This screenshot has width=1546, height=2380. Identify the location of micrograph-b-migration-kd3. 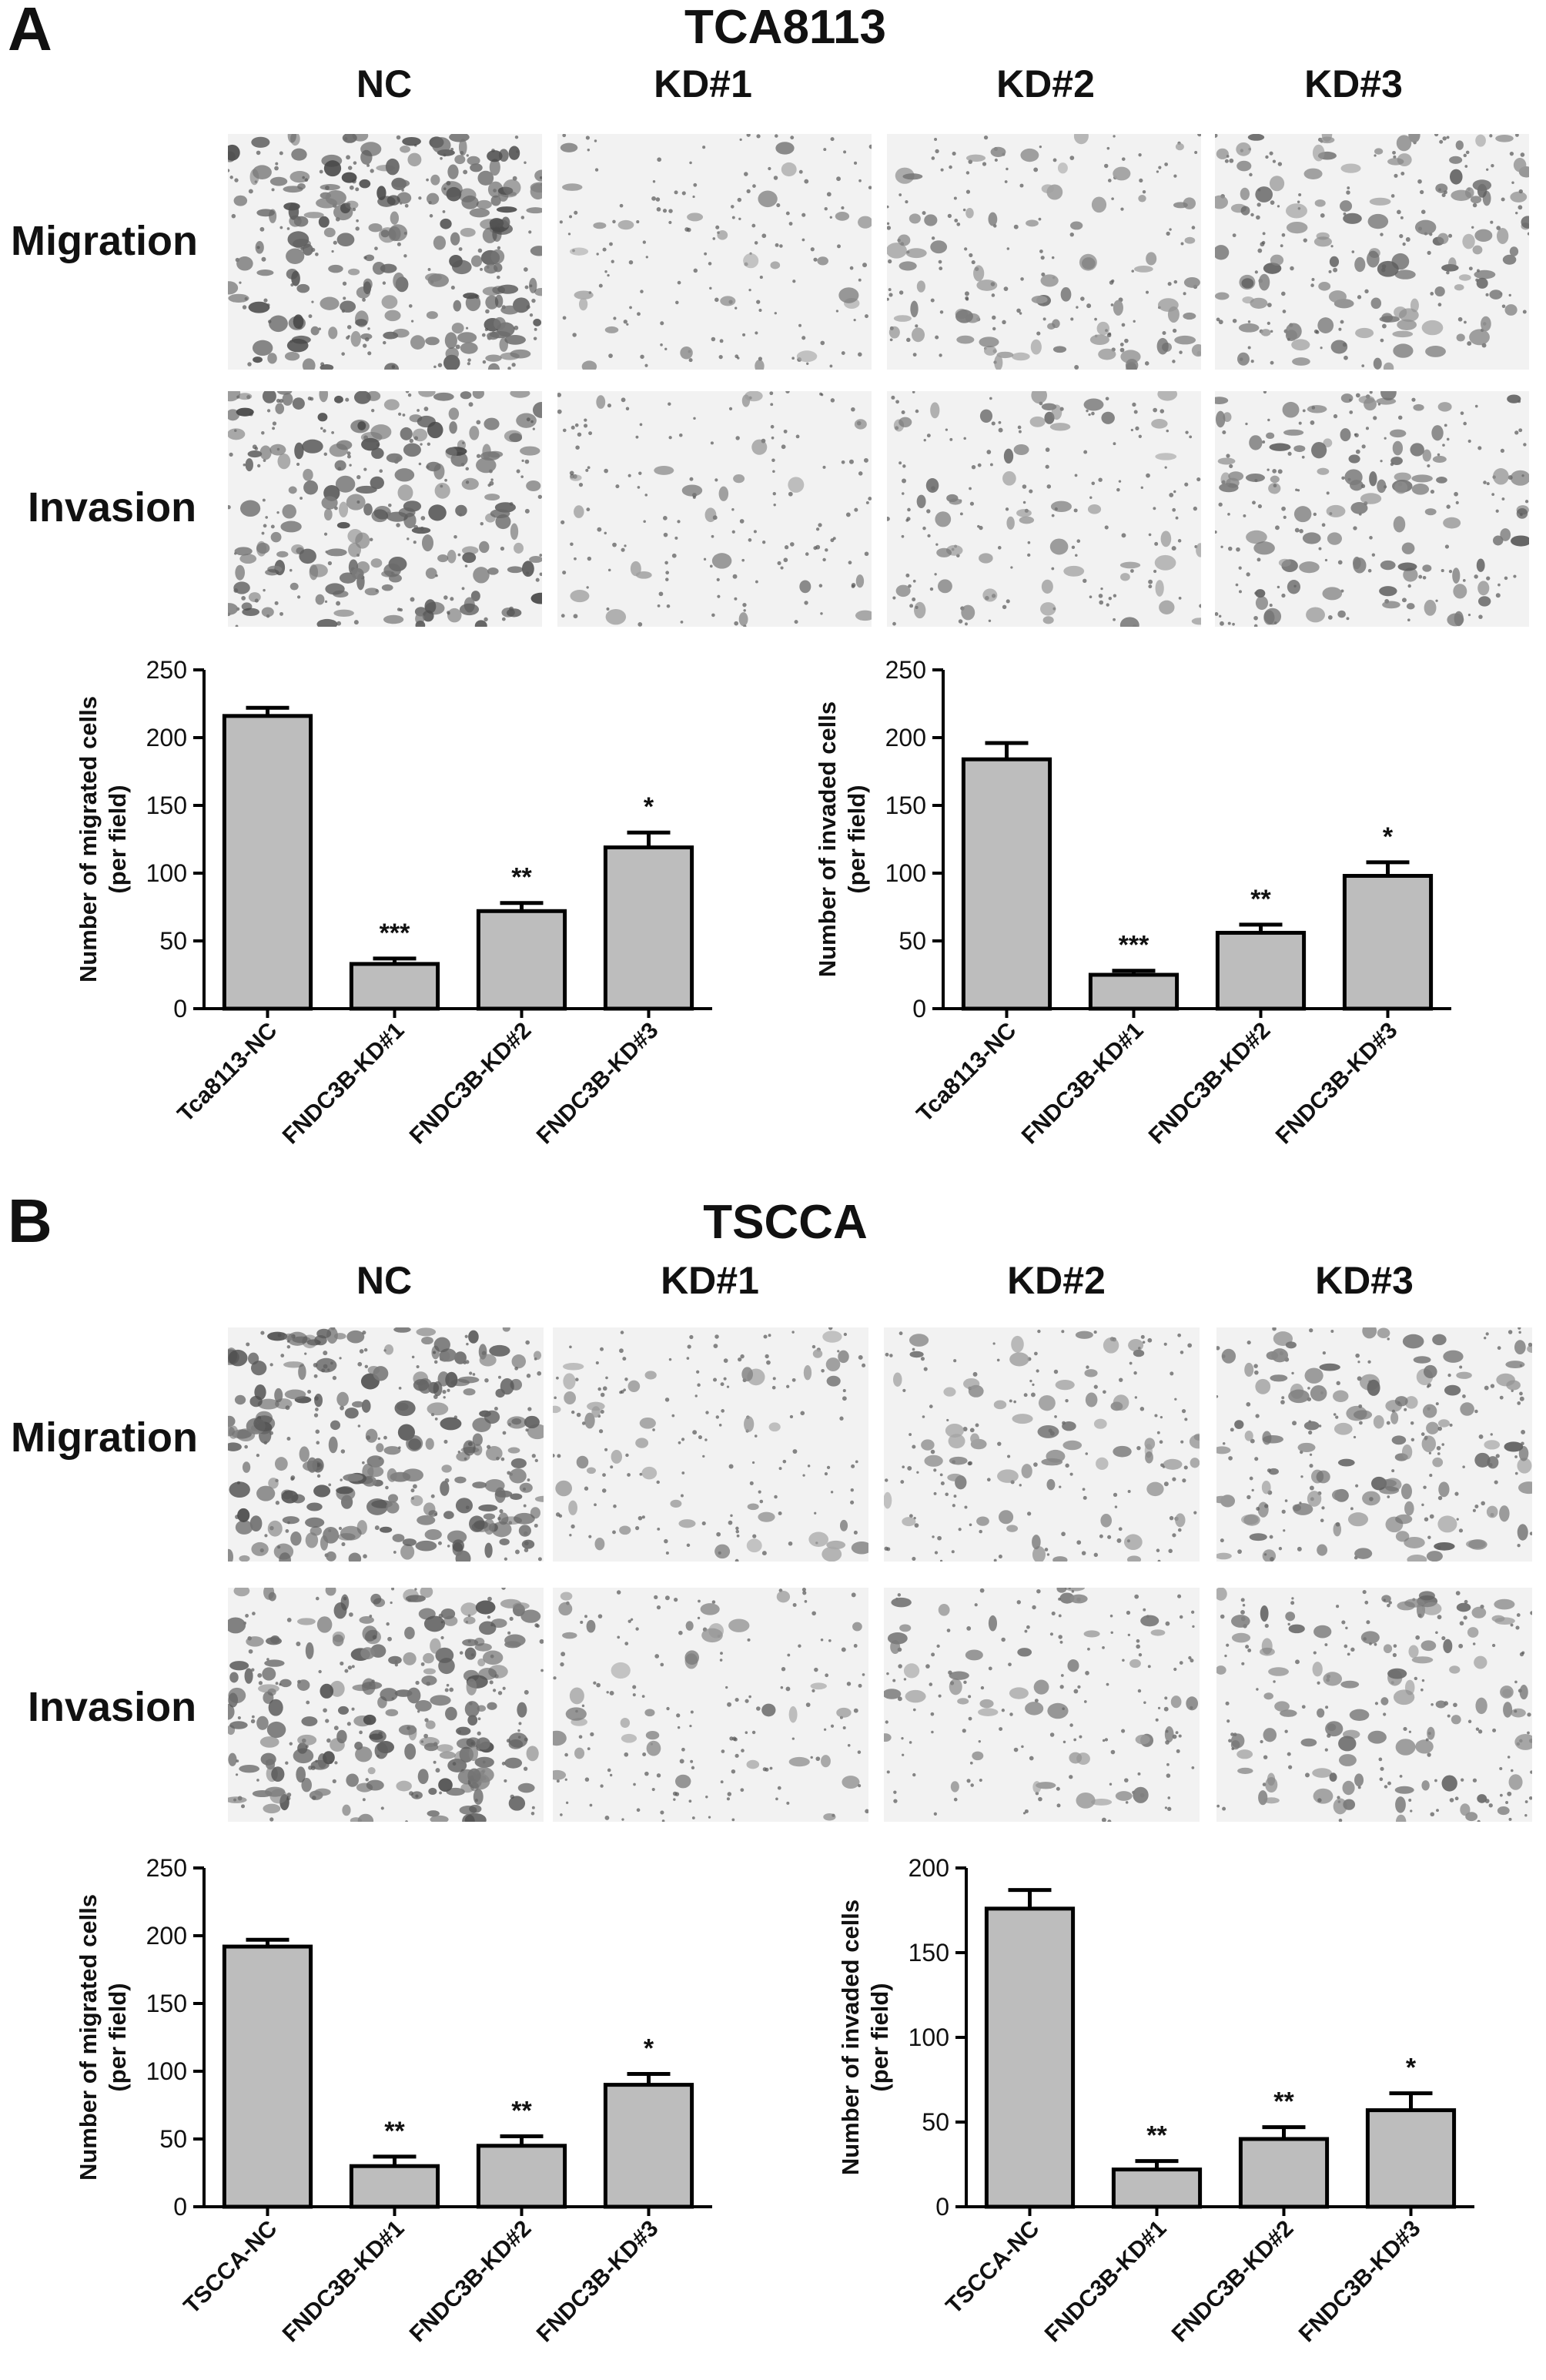
(1374, 1444).